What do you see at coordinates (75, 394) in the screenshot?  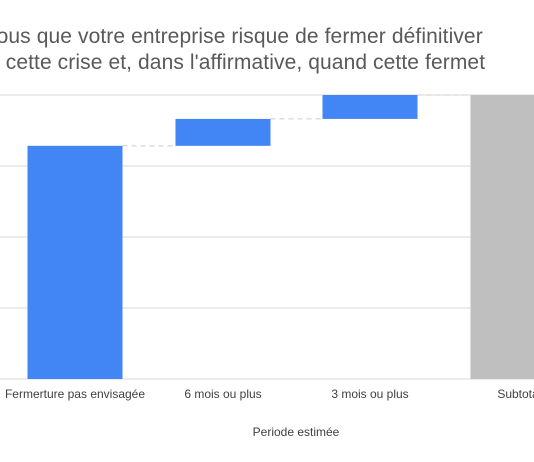 I see `x-tick-label: Fermerture pas envisagée` at bounding box center [75, 394].